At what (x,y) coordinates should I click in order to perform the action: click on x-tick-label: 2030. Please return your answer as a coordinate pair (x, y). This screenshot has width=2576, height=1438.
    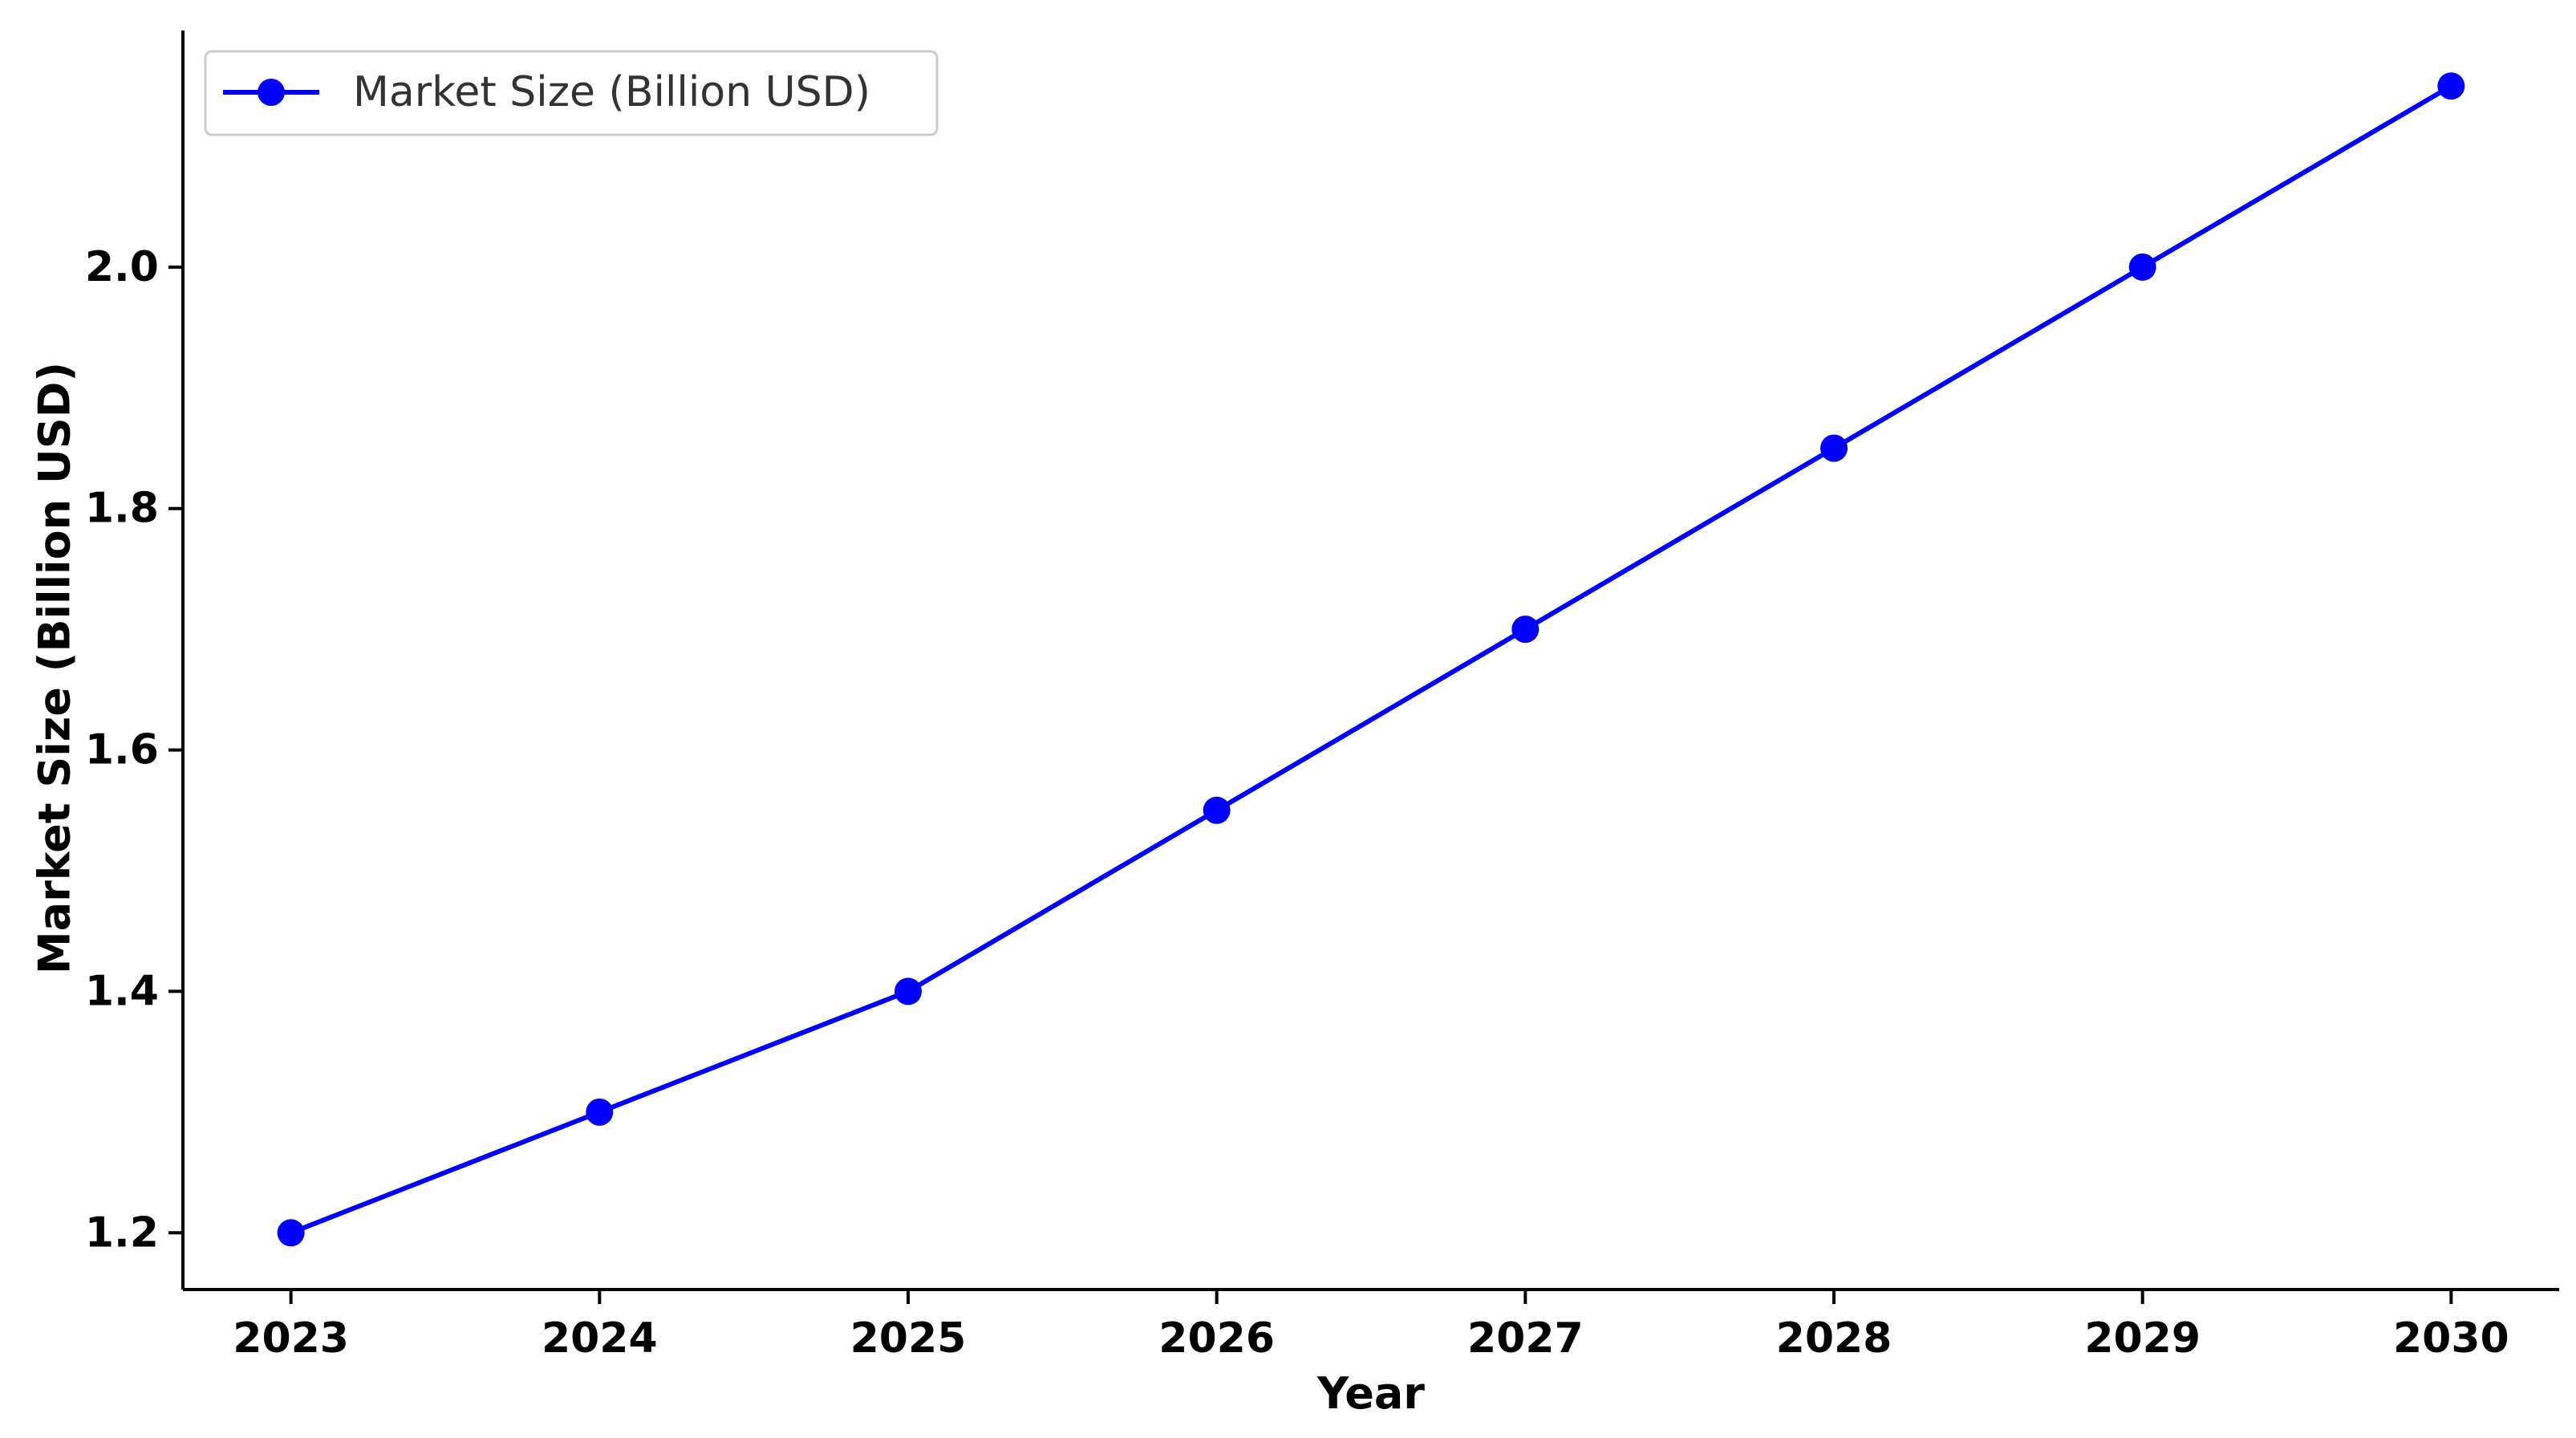
    Looking at the image, I should click on (2451, 1338).